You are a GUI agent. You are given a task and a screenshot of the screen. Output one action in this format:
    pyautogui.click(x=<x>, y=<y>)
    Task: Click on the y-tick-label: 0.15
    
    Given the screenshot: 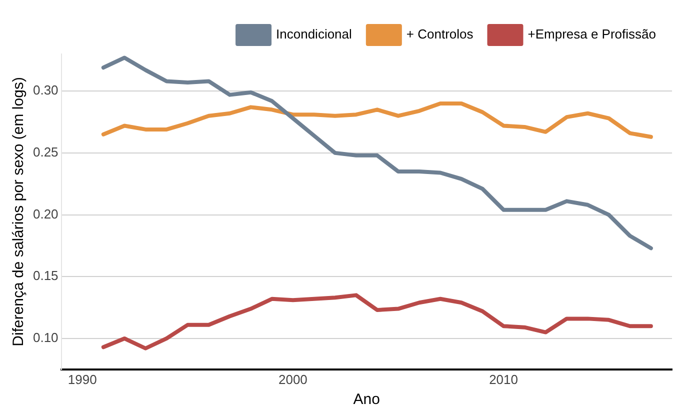 What is the action you would take?
    pyautogui.click(x=45, y=276)
    